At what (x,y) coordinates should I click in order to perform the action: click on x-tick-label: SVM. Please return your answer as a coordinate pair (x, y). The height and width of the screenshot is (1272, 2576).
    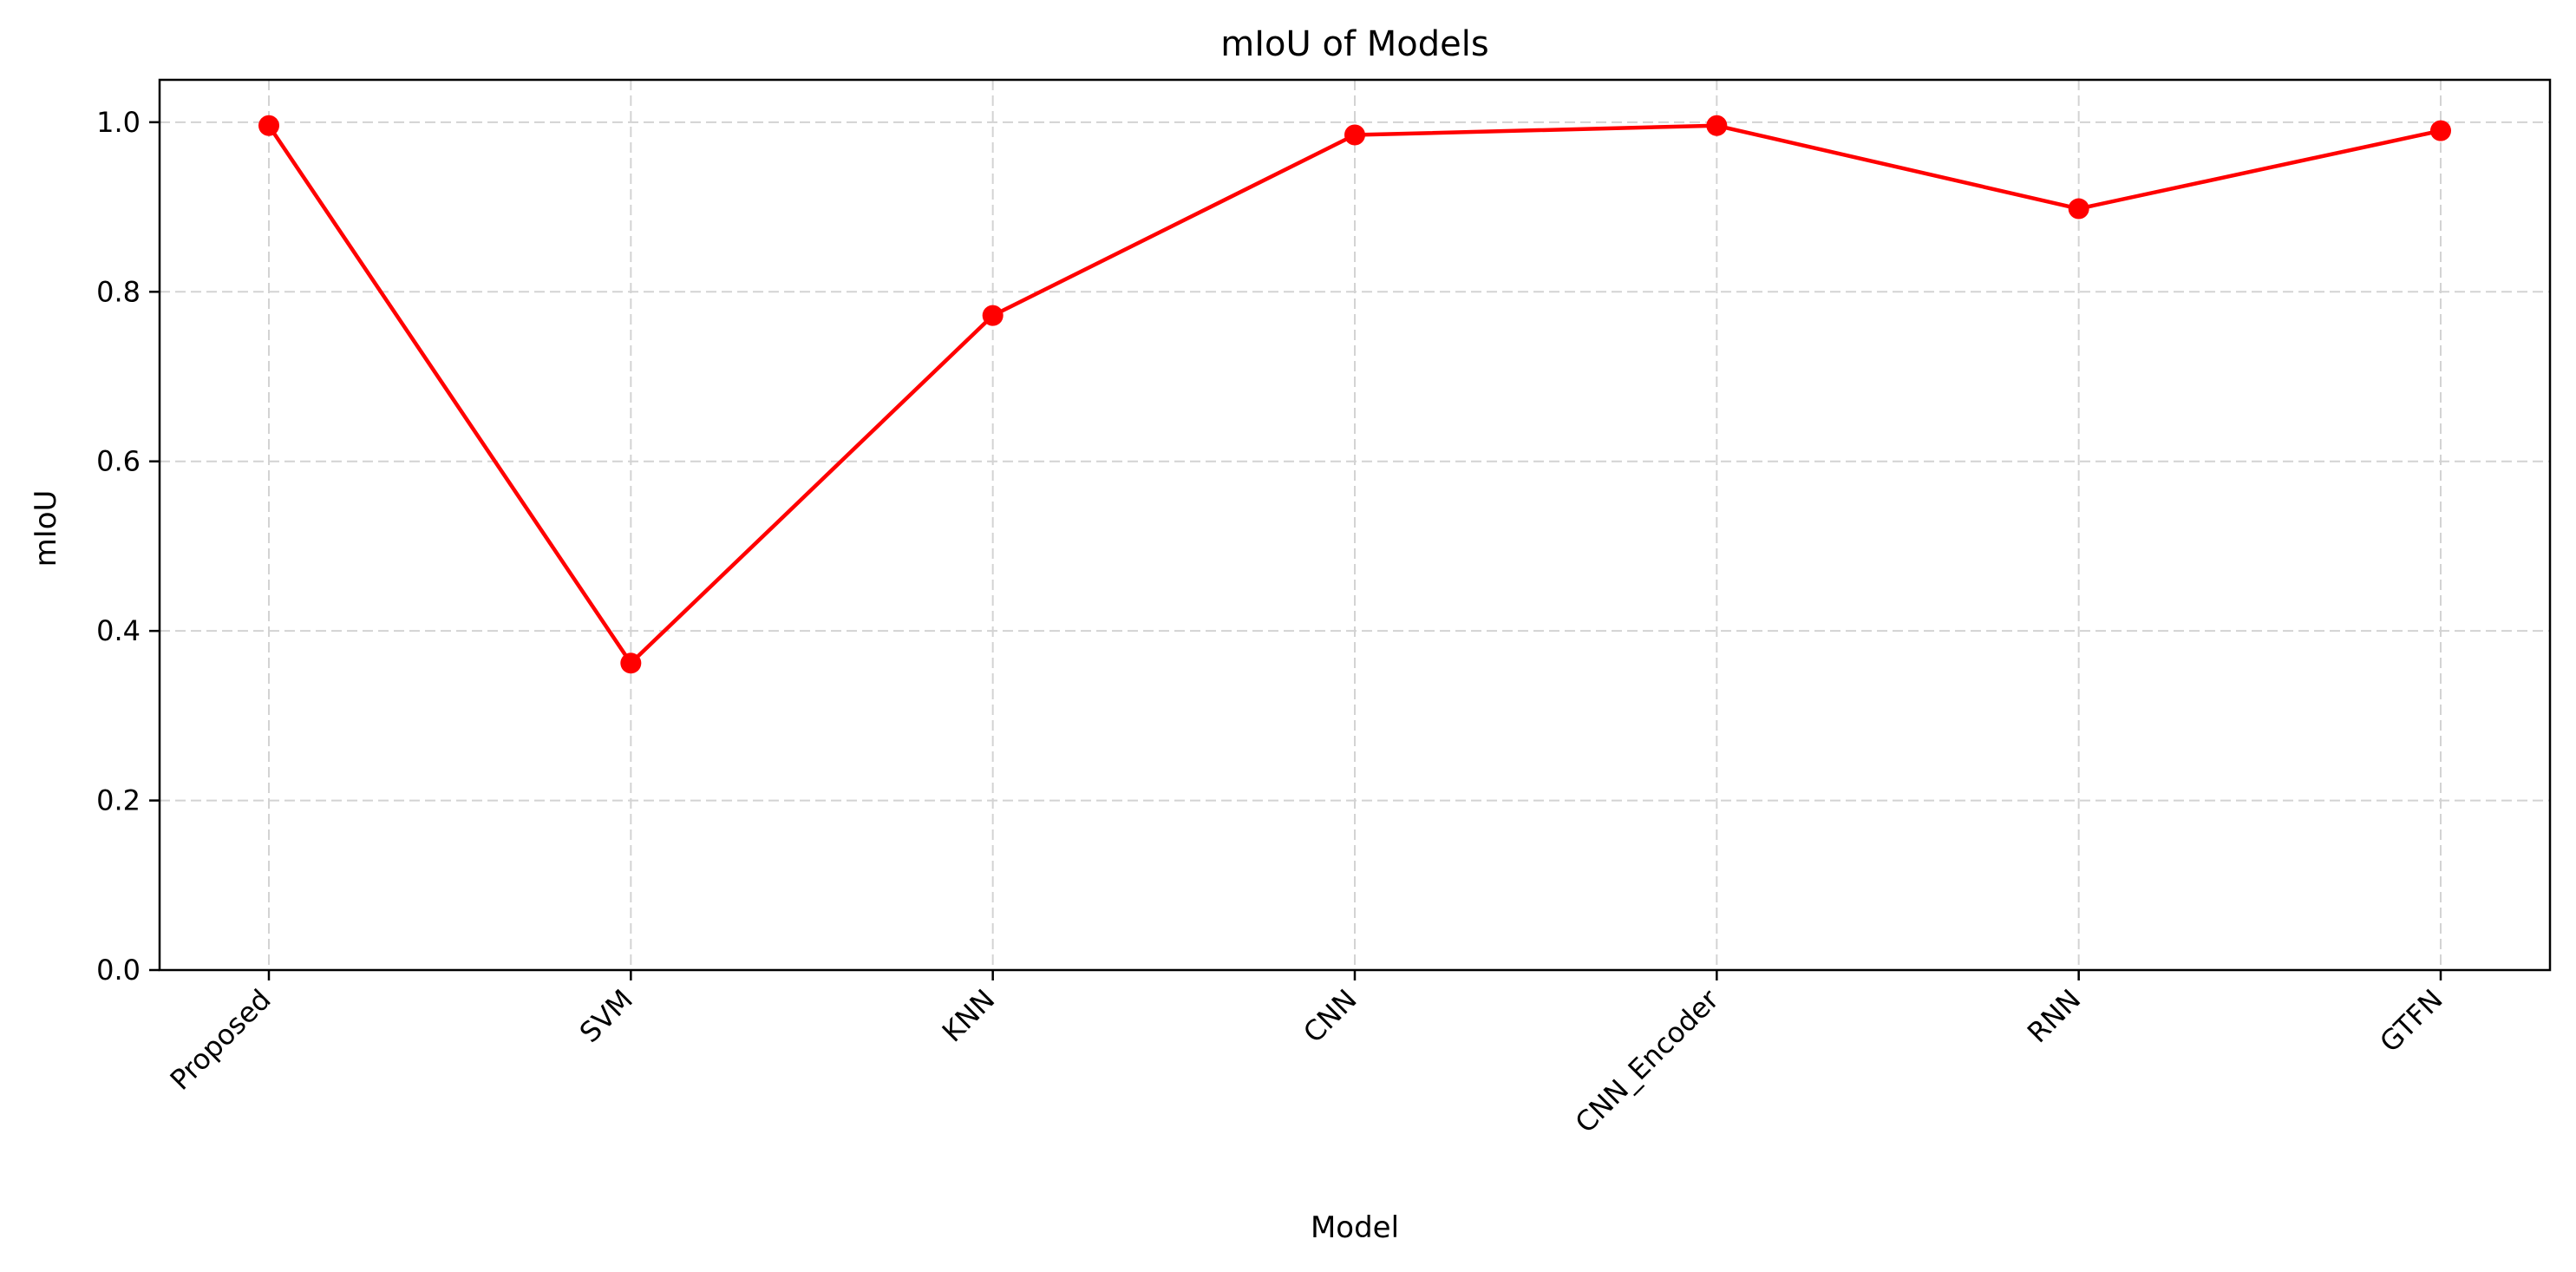
    Looking at the image, I should click on (606, 1016).